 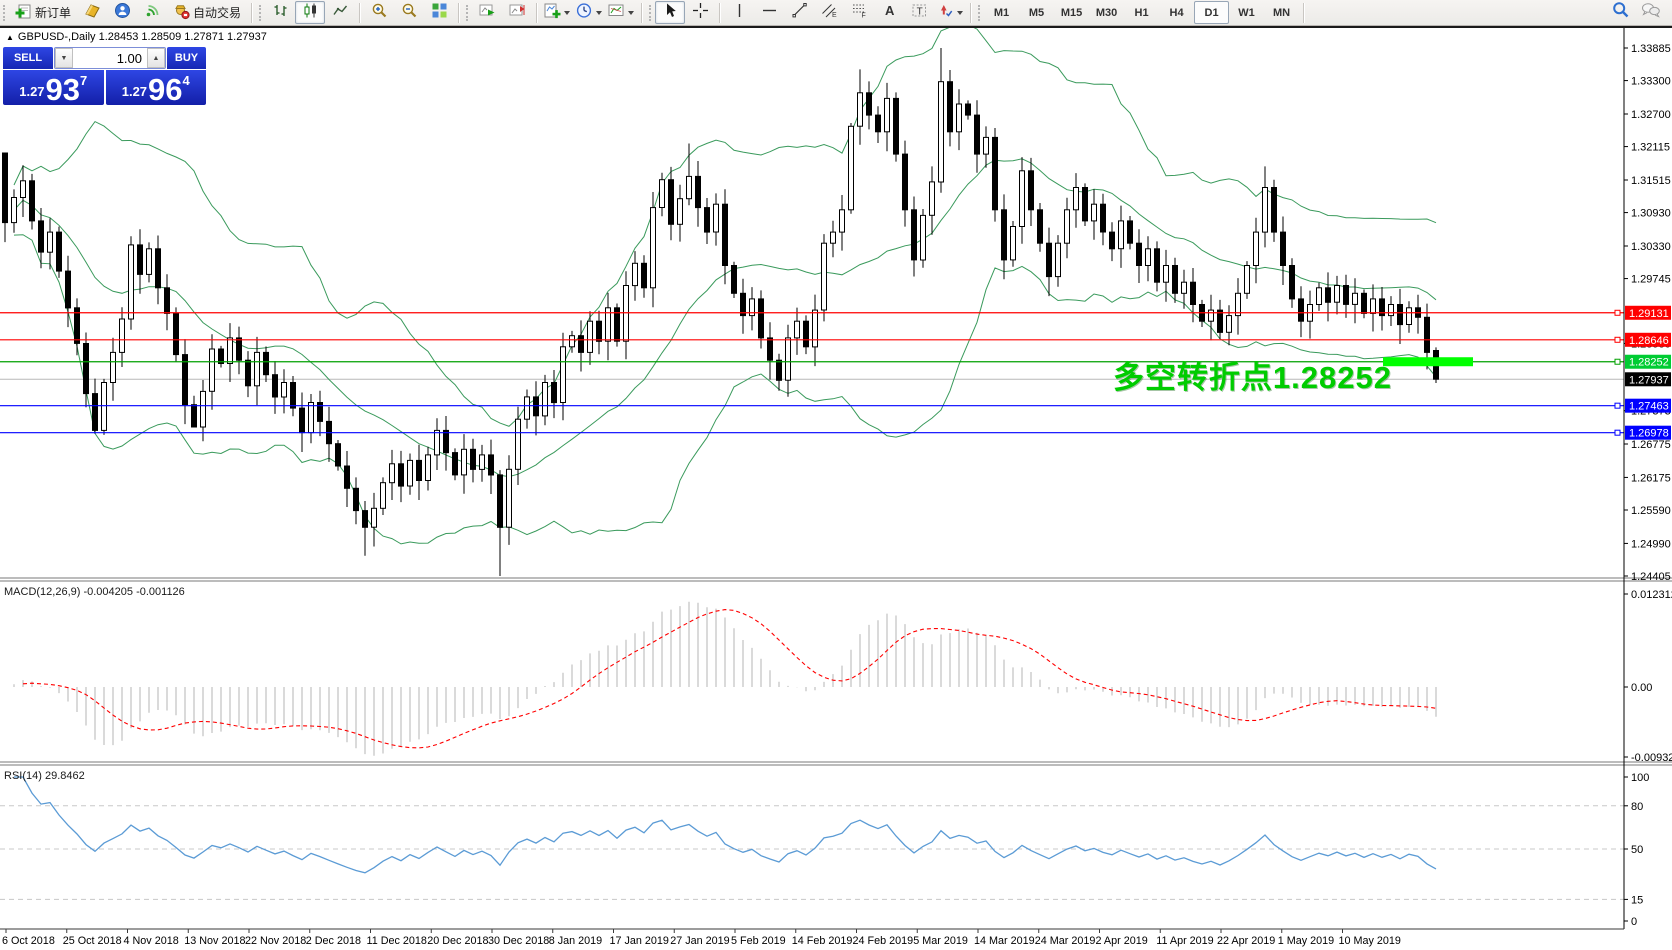 I want to click on arrows-dropdown-caret, so click(x=960, y=12).